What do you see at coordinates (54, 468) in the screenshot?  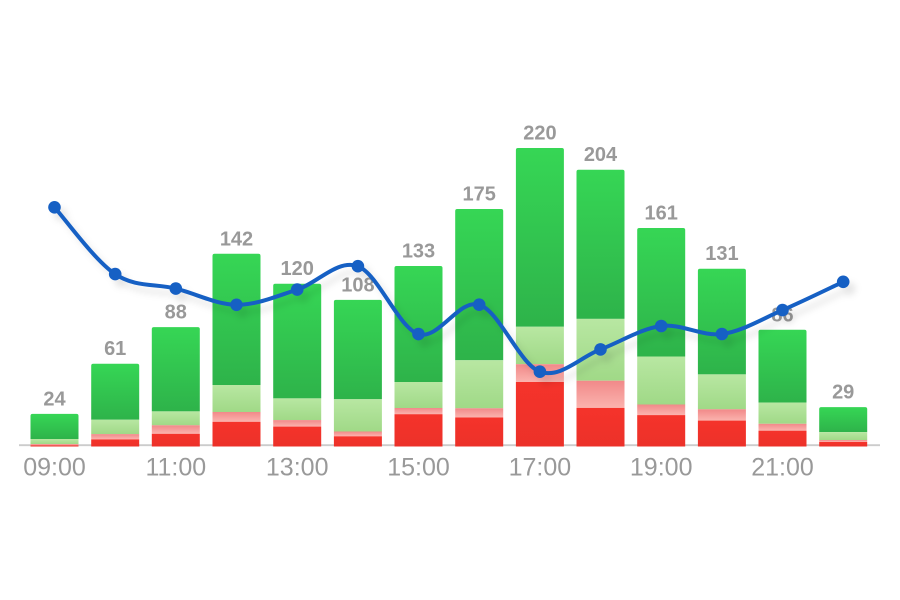 I see `svg-text: 09:00` at bounding box center [54, 468].